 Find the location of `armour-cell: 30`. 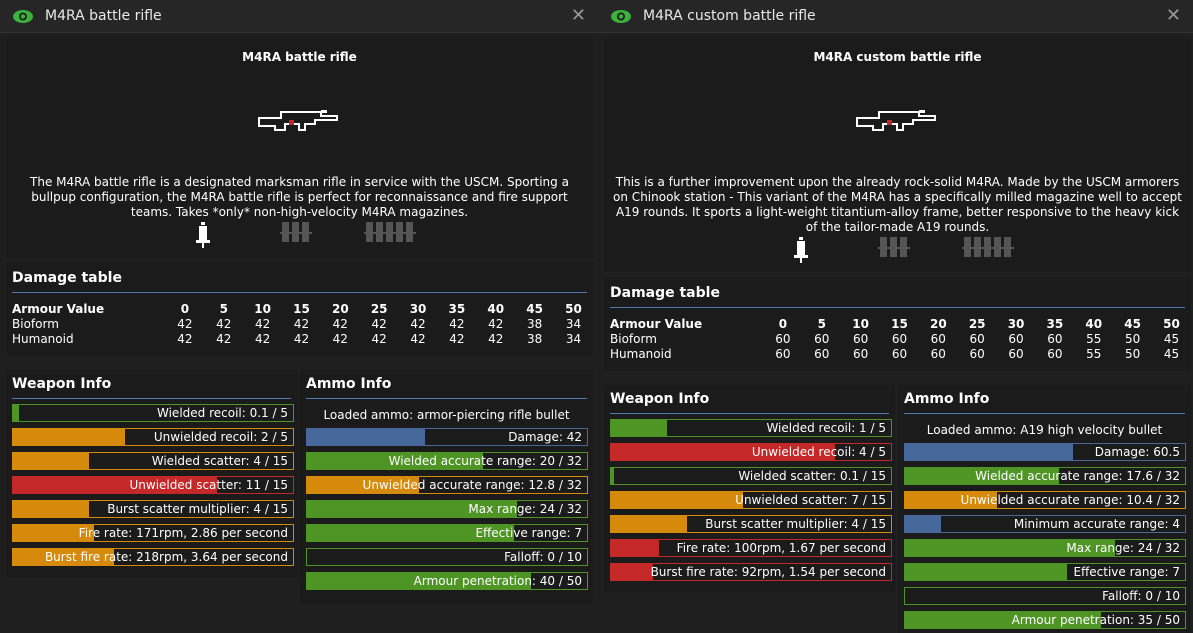

armour-cell: 30 is located at coordinates (418, 309).